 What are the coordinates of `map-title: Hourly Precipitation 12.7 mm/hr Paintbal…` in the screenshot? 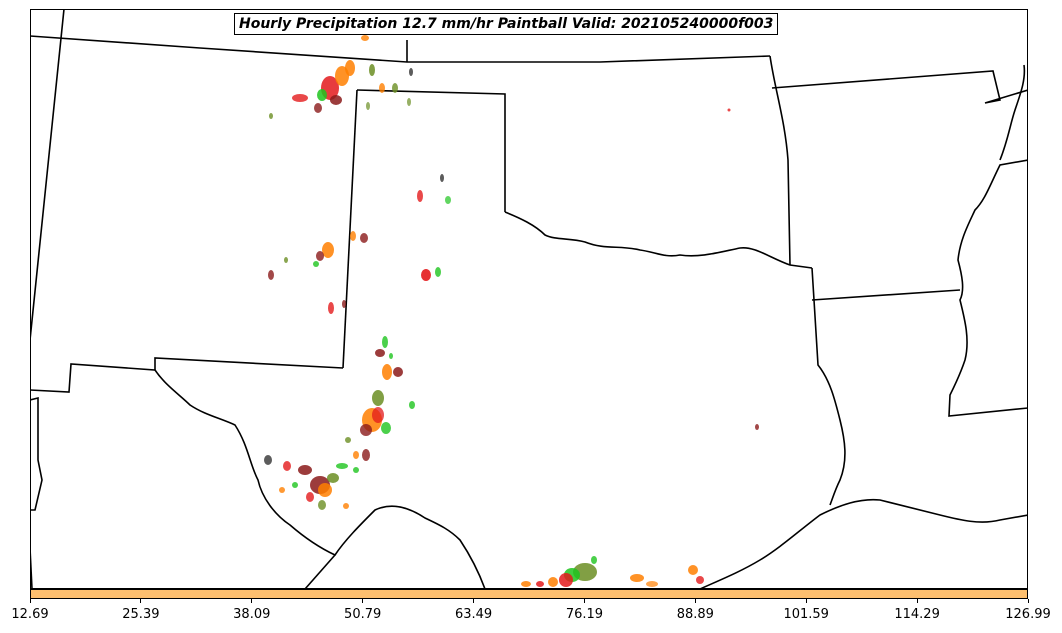 It's located at (506, 24).